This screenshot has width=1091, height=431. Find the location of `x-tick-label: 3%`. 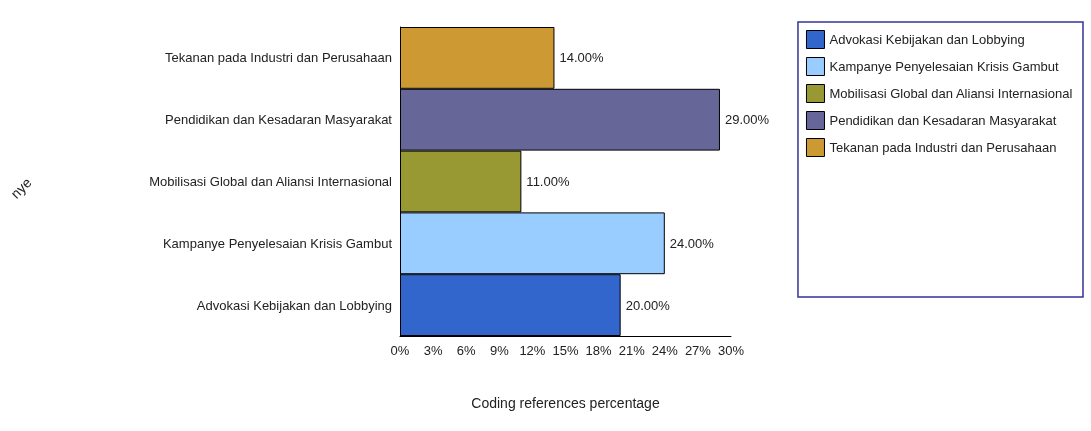

x-tick-label: 3% is located at coordinates (433, 350).